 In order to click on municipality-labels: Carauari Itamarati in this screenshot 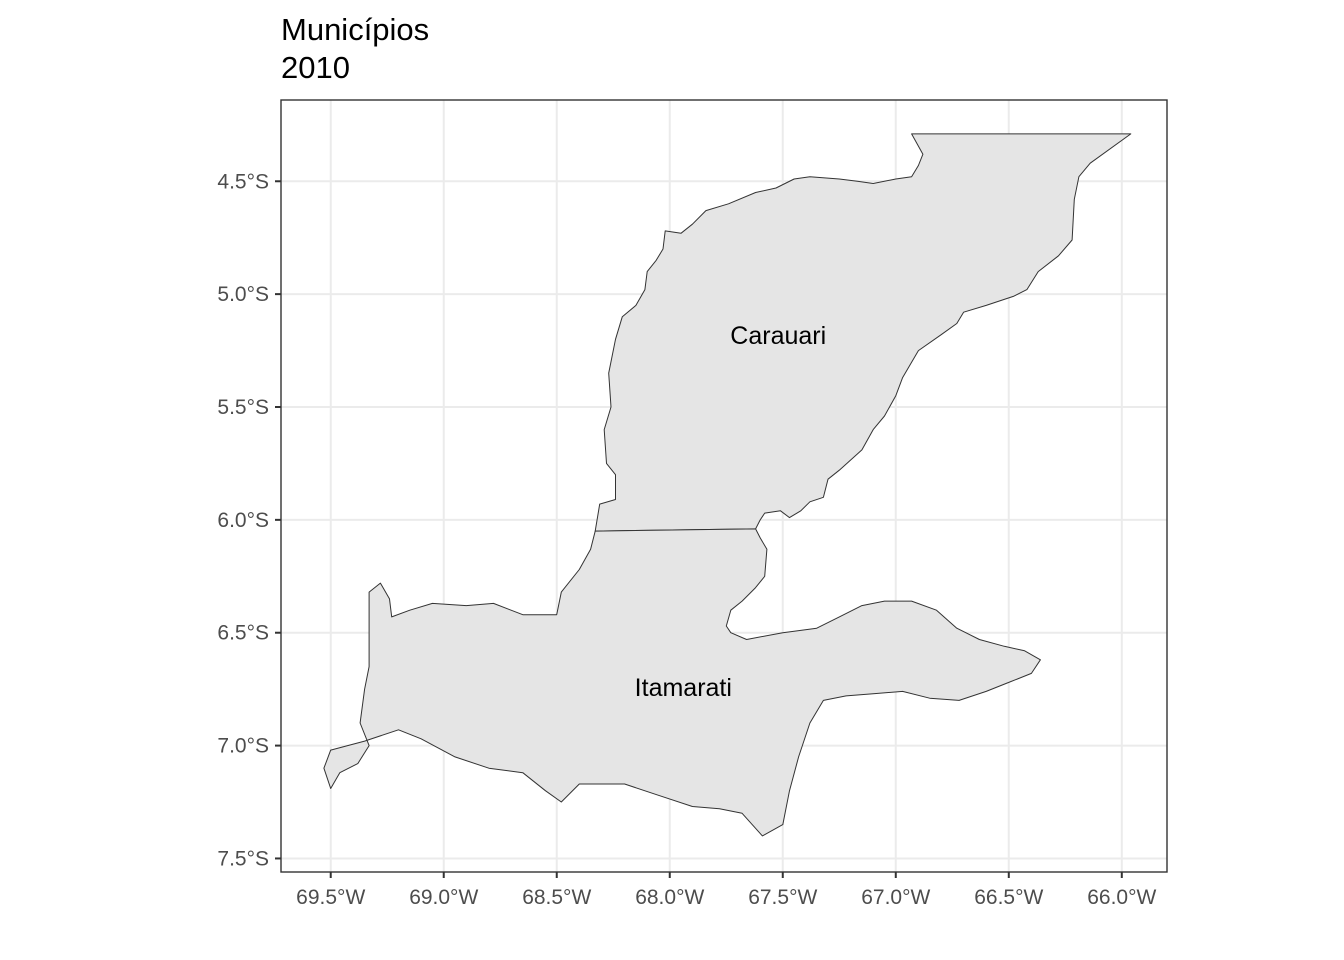, I will do `click(730, 512)`.